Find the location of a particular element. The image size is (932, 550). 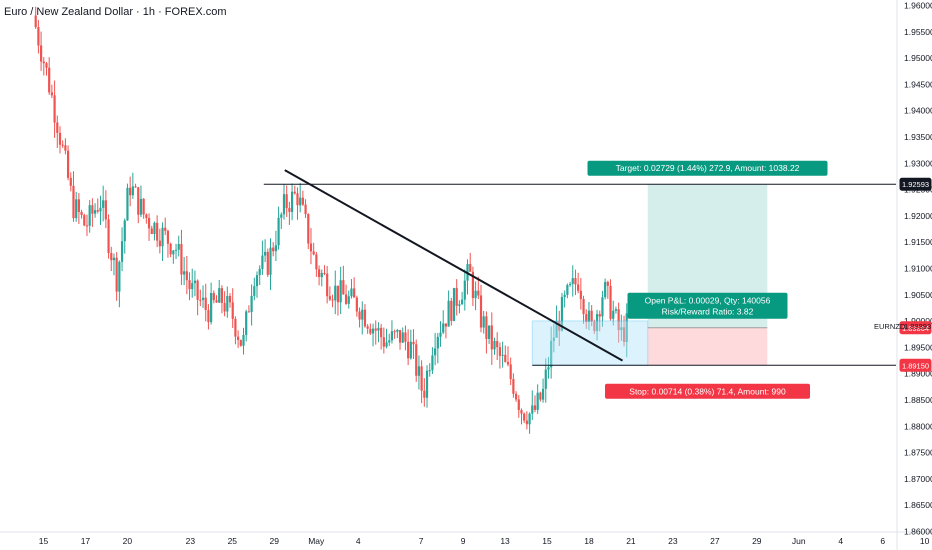

time-tick-label: 6 is located at coordinates (882, 541).